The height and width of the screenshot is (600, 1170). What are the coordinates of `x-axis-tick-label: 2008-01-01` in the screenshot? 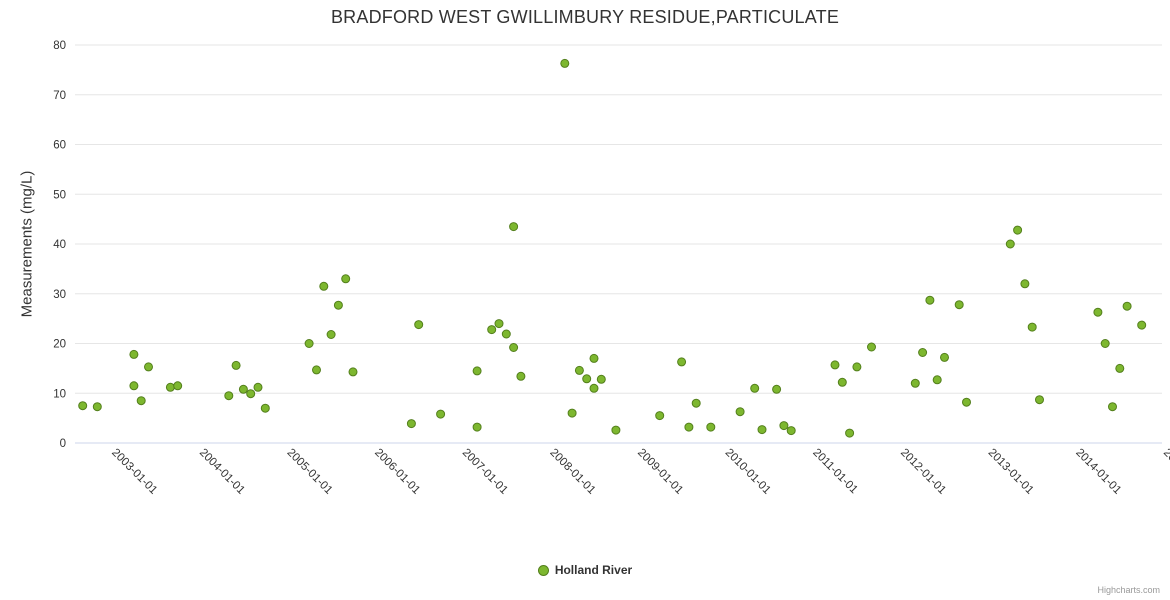 It's located at (572, 472).